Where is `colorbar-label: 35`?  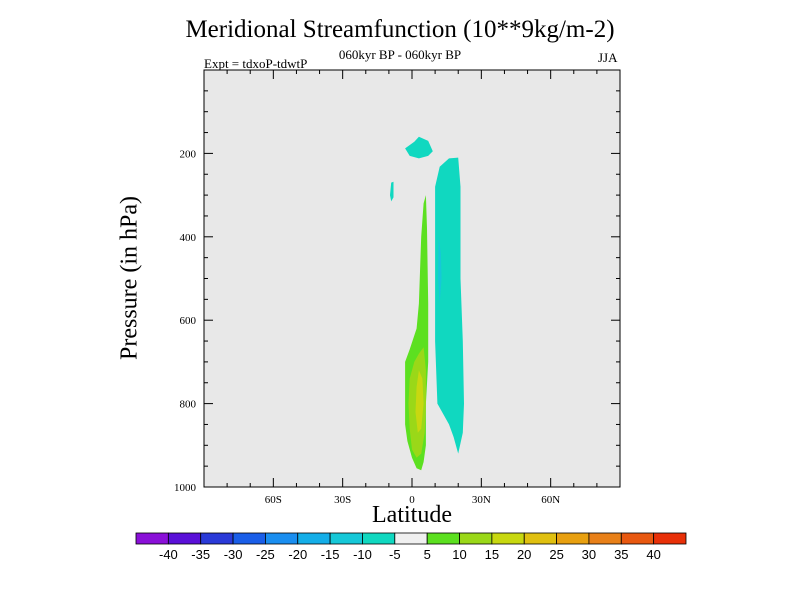
colorbar-label: 35 is located at coordinates (621, 554).